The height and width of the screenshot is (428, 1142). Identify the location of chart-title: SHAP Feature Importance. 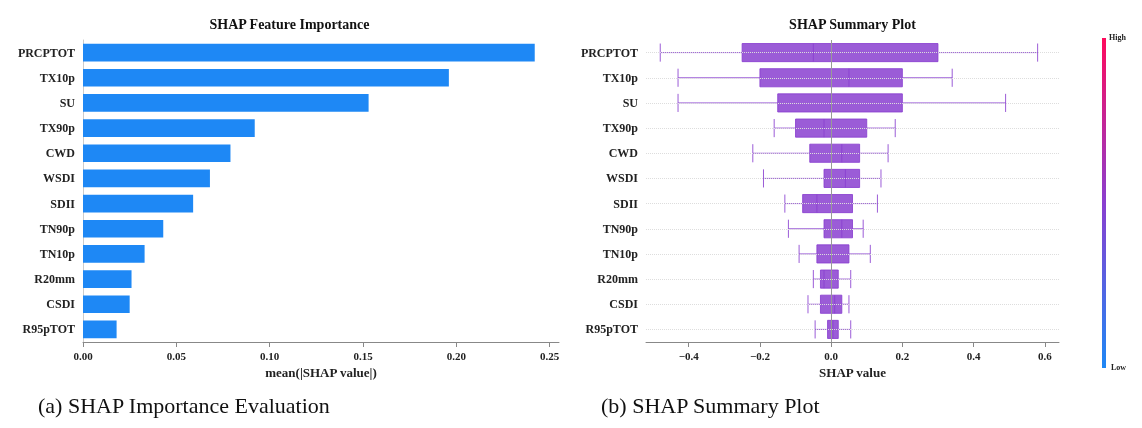
(289, 24).